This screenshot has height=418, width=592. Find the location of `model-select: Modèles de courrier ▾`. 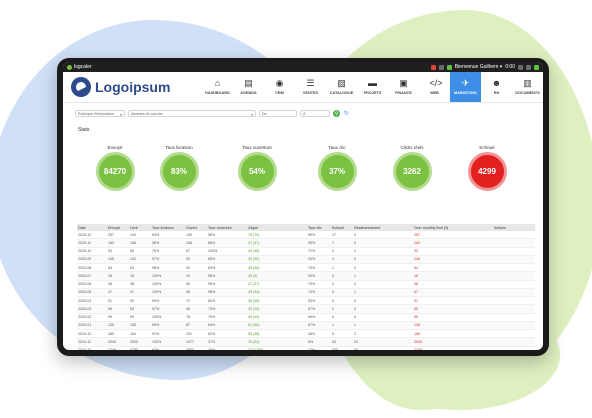

model-select: Modèles de courrier ▾ is located at coordinates (192, 113).